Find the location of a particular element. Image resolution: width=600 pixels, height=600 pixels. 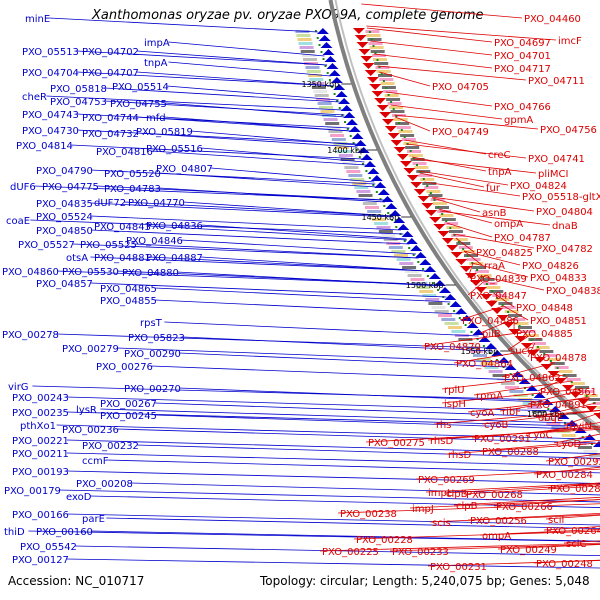

gene-label-right: PXO_04741 is located at coordinates (556, 159).